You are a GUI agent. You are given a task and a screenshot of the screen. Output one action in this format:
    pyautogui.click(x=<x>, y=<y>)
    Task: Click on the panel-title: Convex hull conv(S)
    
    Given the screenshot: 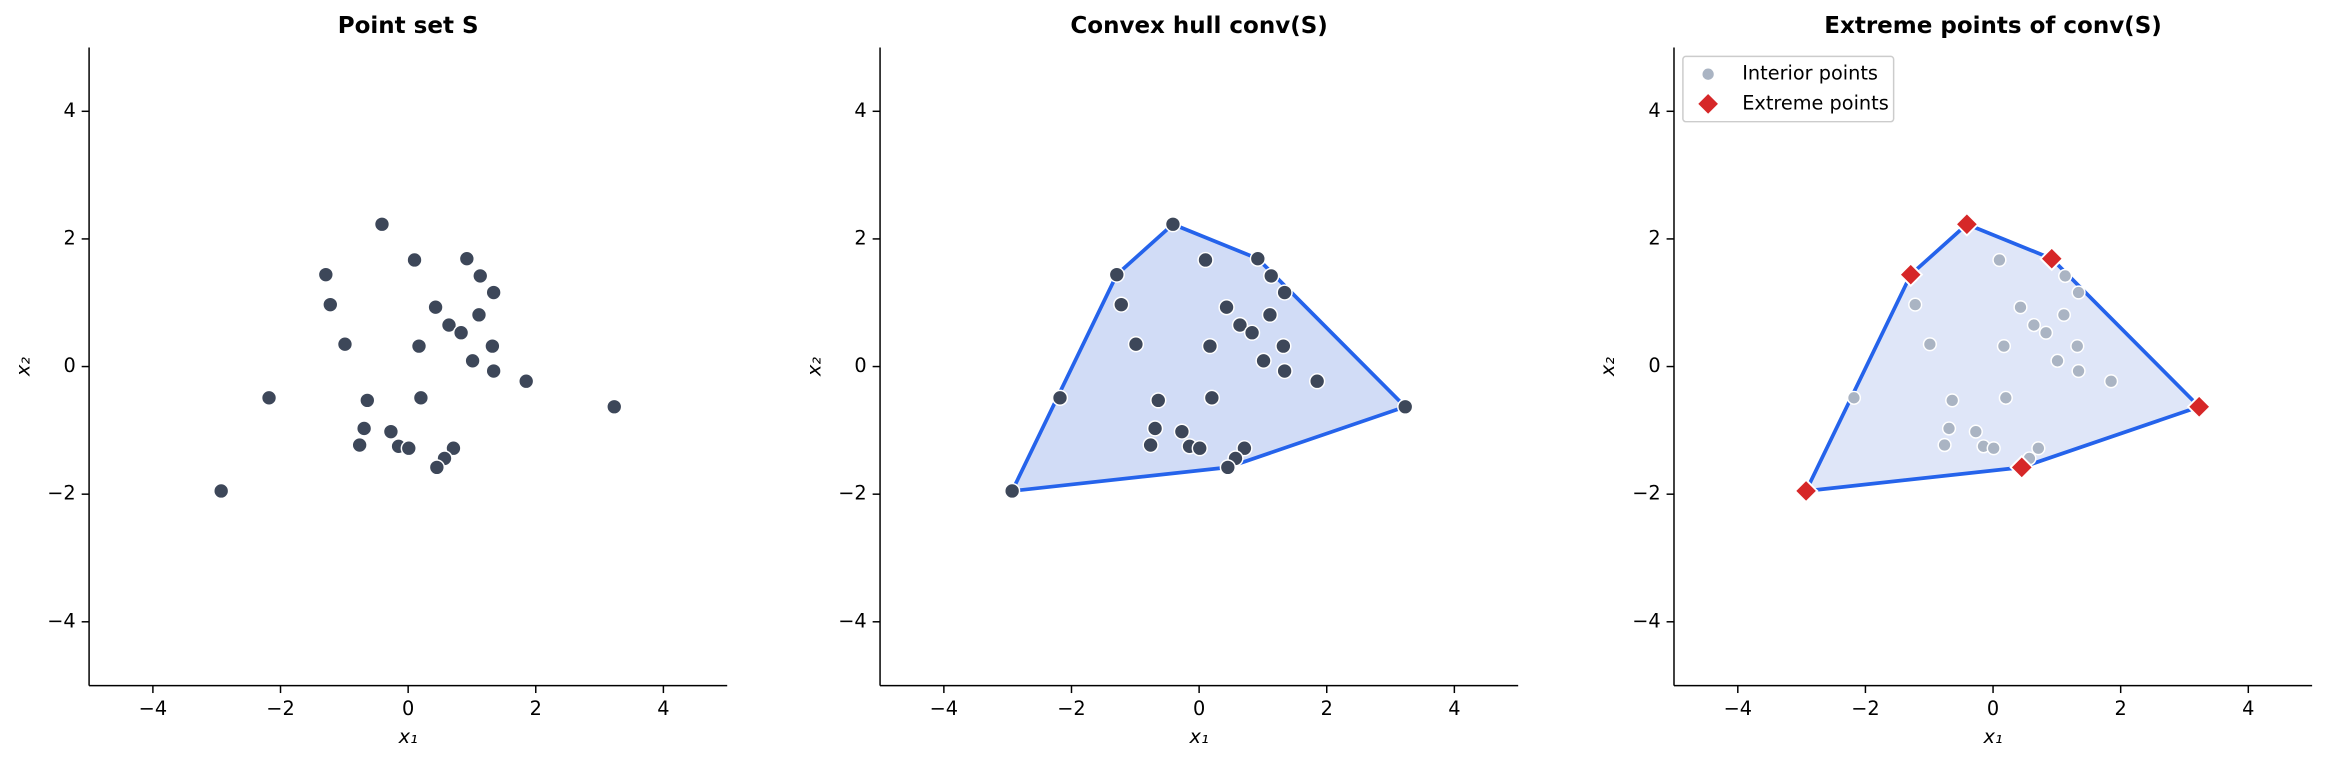 What is the action you would take?
    pyautogui.click(x=1198, y=26)
    